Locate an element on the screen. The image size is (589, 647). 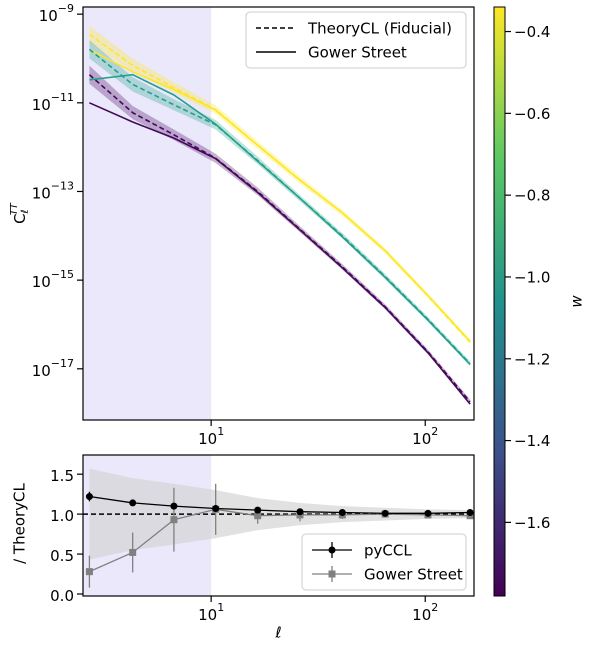
y-tick-label: 10−13 is located at coordinates (53, 190).